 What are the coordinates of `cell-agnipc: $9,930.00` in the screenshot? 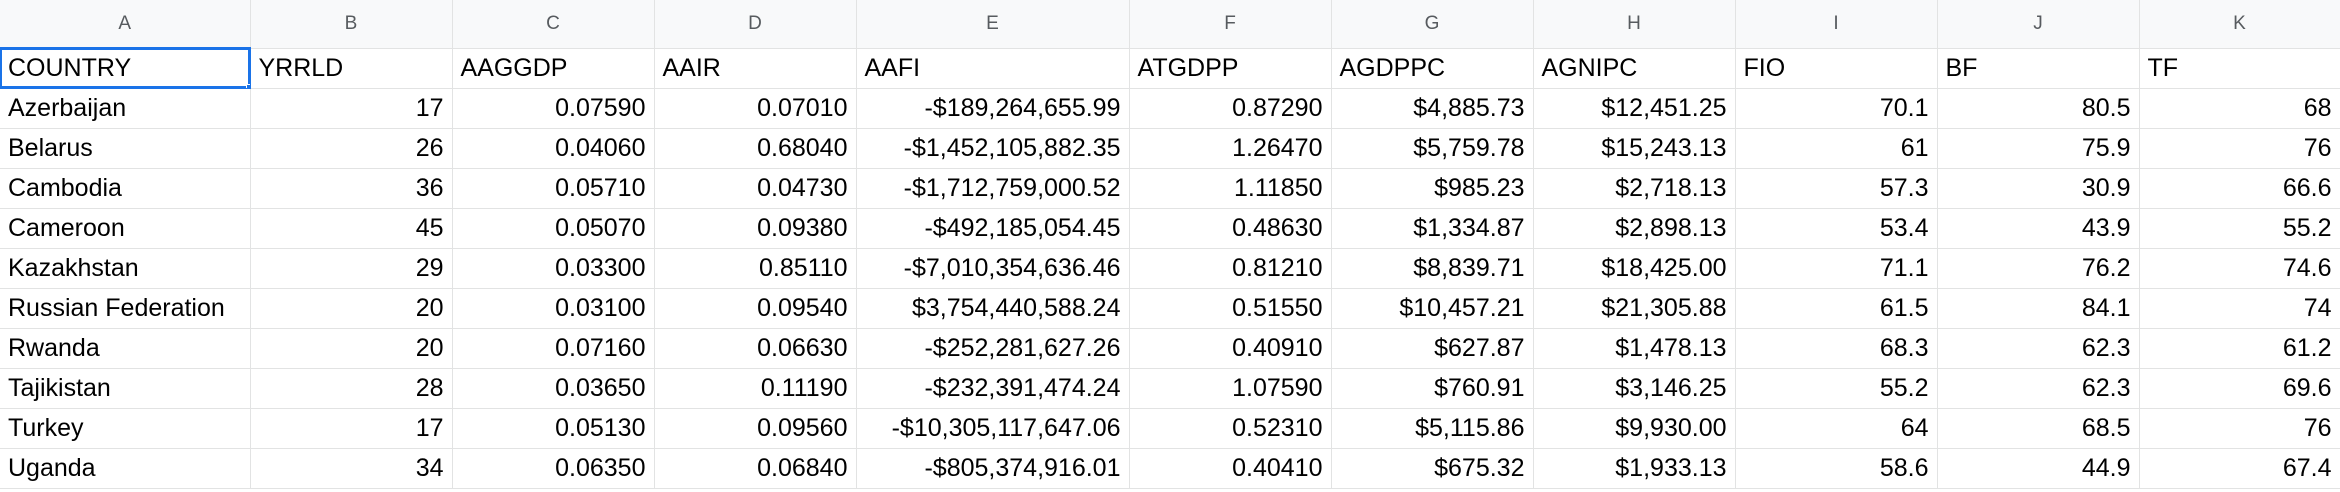 It's located at (1634, 428).